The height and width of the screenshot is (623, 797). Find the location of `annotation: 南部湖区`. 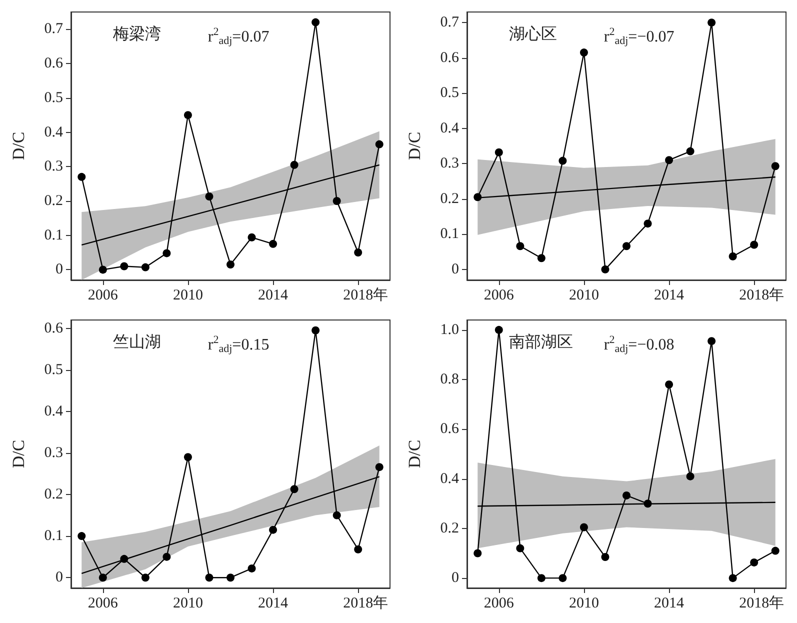

annotation: 南部湖区 is located at coordinates (540, 342).